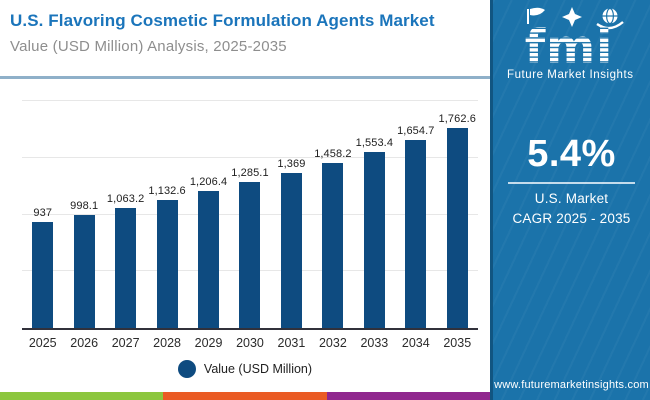  What do you see at coordinates (258, 369) in the screenshot?
I see `legend-label: Value (USD Million)` at bounding box center [258, 369].